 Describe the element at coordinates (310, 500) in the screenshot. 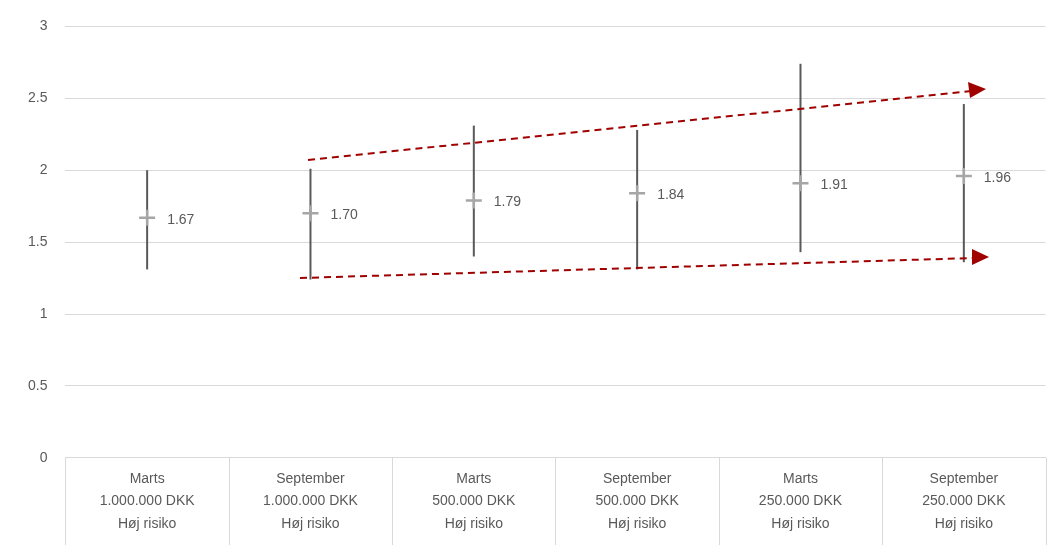

I see `x-tick-label: September 1.000.000 DKK Høj risiko` at that location.